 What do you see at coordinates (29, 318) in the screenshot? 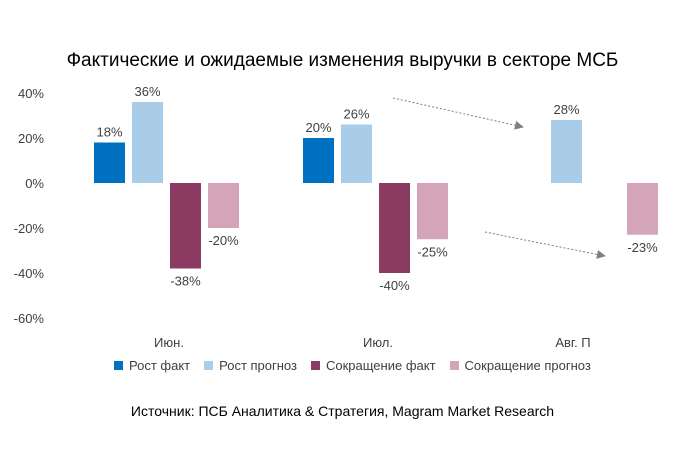
I see `y-tick-label: -60%` at bounding box center [29, 318].